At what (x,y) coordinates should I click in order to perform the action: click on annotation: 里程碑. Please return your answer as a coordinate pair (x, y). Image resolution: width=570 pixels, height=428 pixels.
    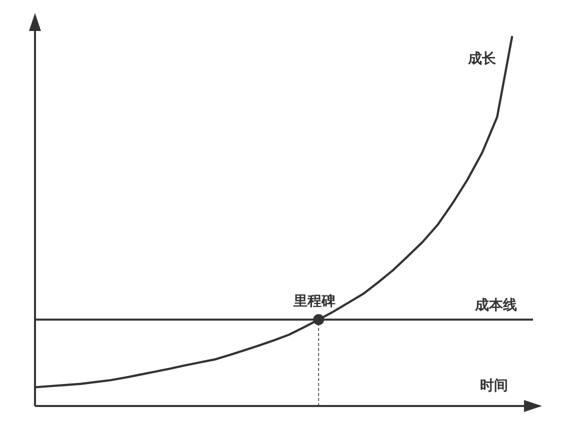
    Looking at the image, I should click on (315, 302).